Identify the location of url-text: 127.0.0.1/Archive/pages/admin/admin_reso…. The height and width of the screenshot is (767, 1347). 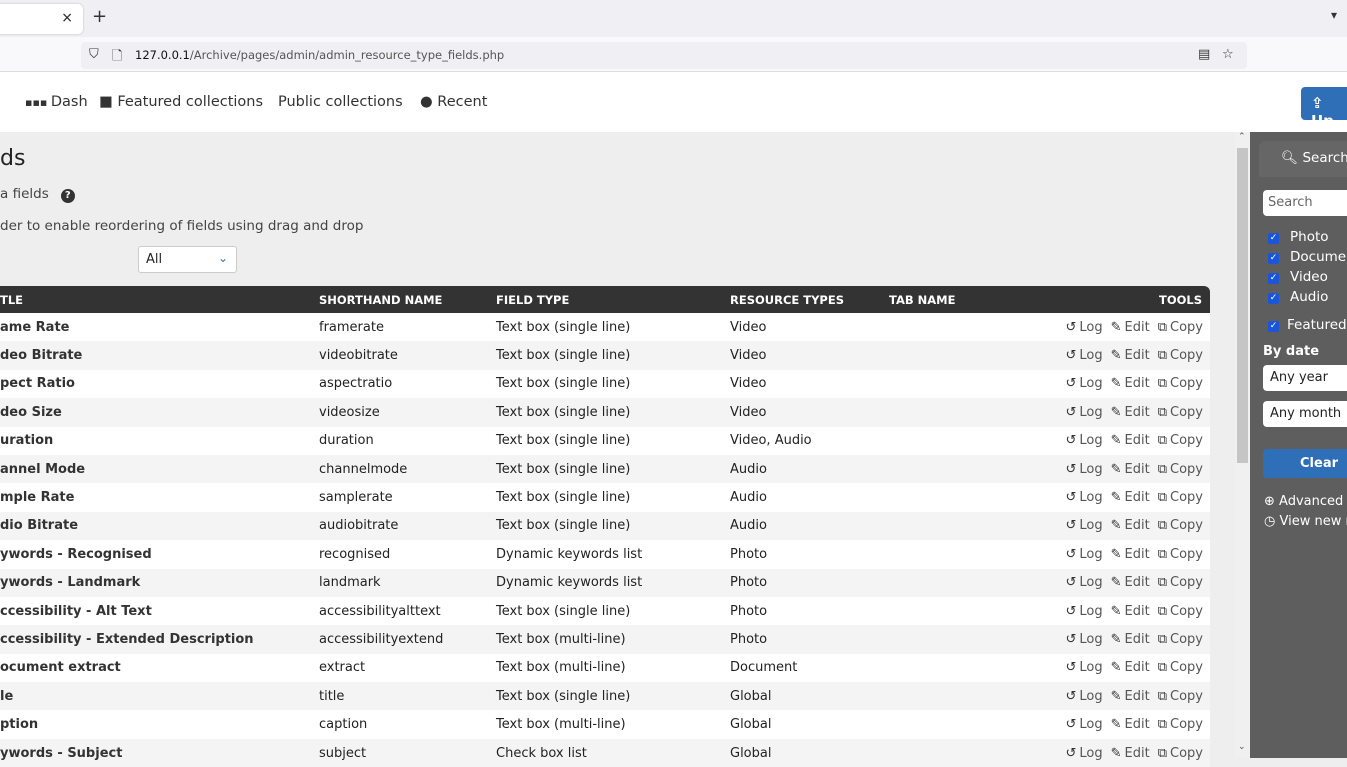
(319, 55).